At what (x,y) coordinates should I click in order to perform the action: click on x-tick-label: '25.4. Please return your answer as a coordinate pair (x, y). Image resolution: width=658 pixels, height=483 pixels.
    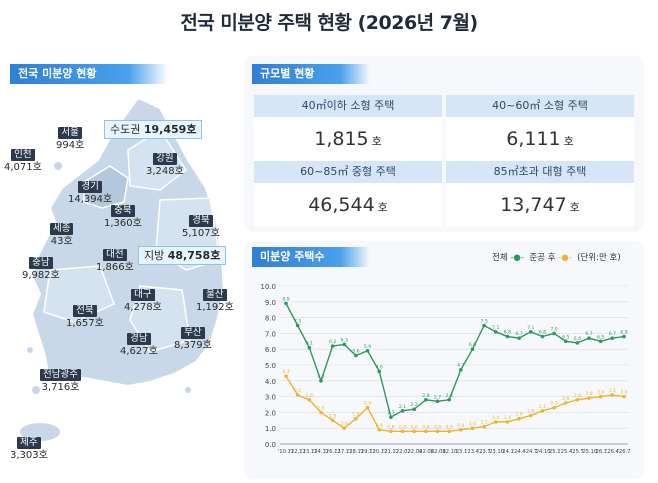
    Looking at the image, I should click on (566, 452).